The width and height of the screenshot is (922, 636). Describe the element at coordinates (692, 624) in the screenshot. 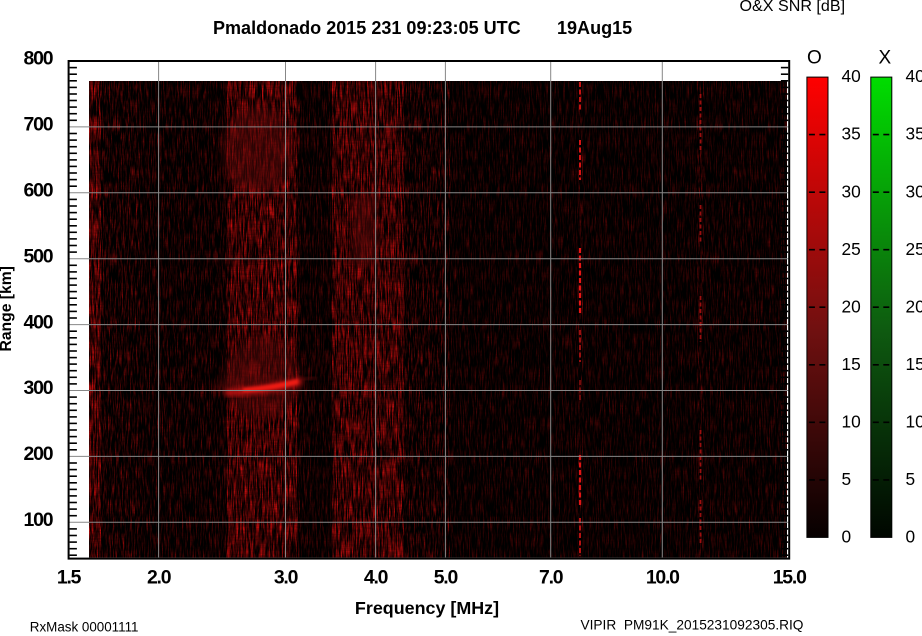

I see `svg-text: VIPIR PM91K_2015231092305.RIQ` at that location.